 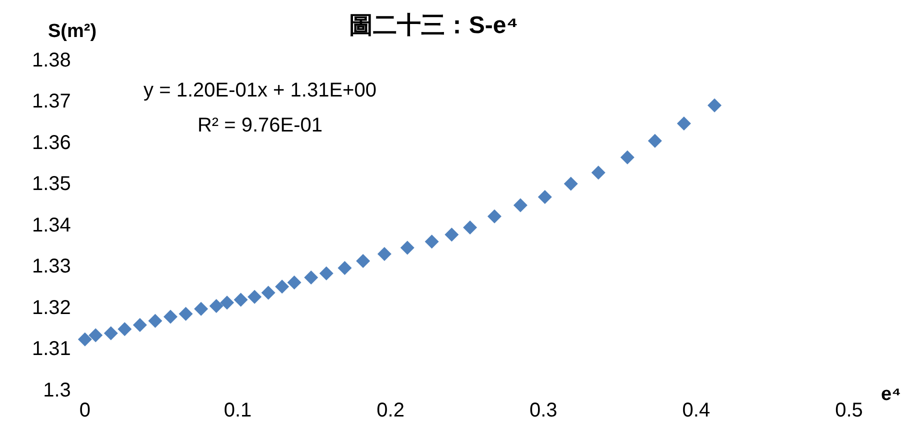 I want to click on y-tick-label: 1.38, so click(x=51, y=60).